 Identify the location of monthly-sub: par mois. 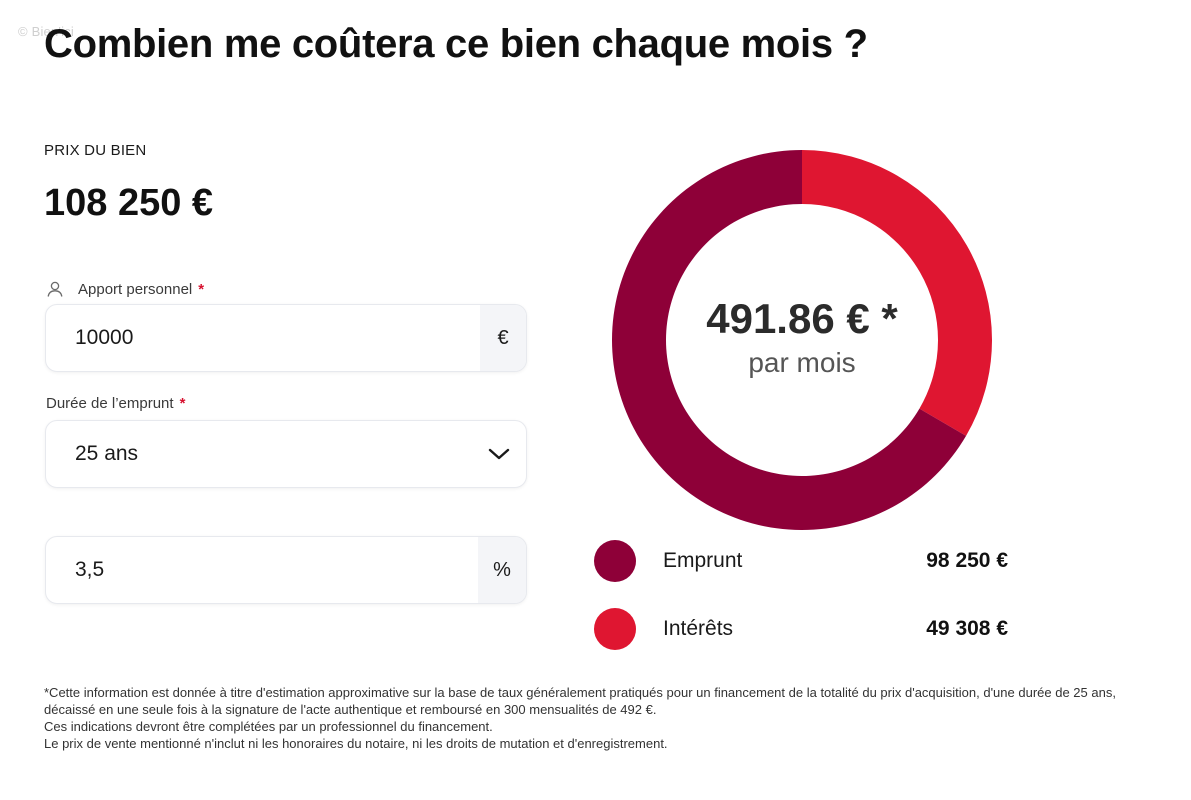
(802, 362).